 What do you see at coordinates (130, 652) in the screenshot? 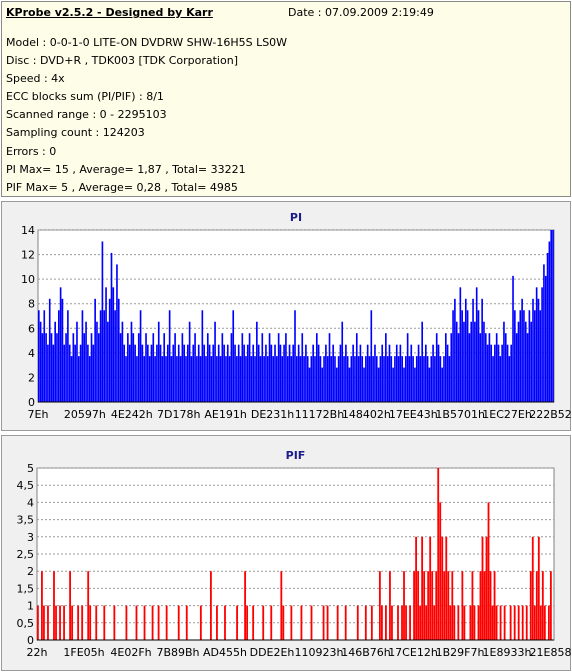
I see `pif-x-tick-label: 4E02Fh` at bounding box center [130, 652].